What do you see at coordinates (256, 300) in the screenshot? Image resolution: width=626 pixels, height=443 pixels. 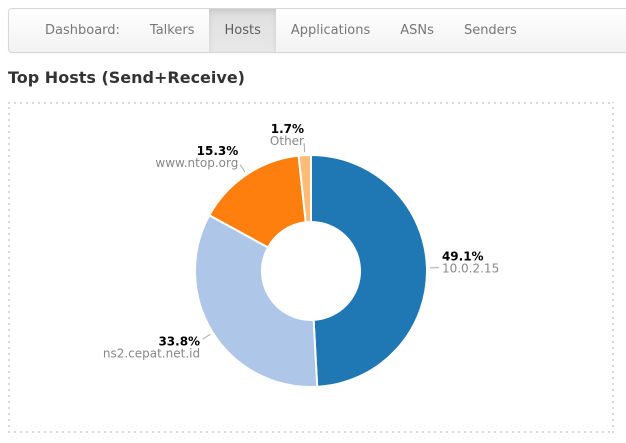 I see `donut-slice-ns2-cepat-net-id` at bounding box center [256, 300].